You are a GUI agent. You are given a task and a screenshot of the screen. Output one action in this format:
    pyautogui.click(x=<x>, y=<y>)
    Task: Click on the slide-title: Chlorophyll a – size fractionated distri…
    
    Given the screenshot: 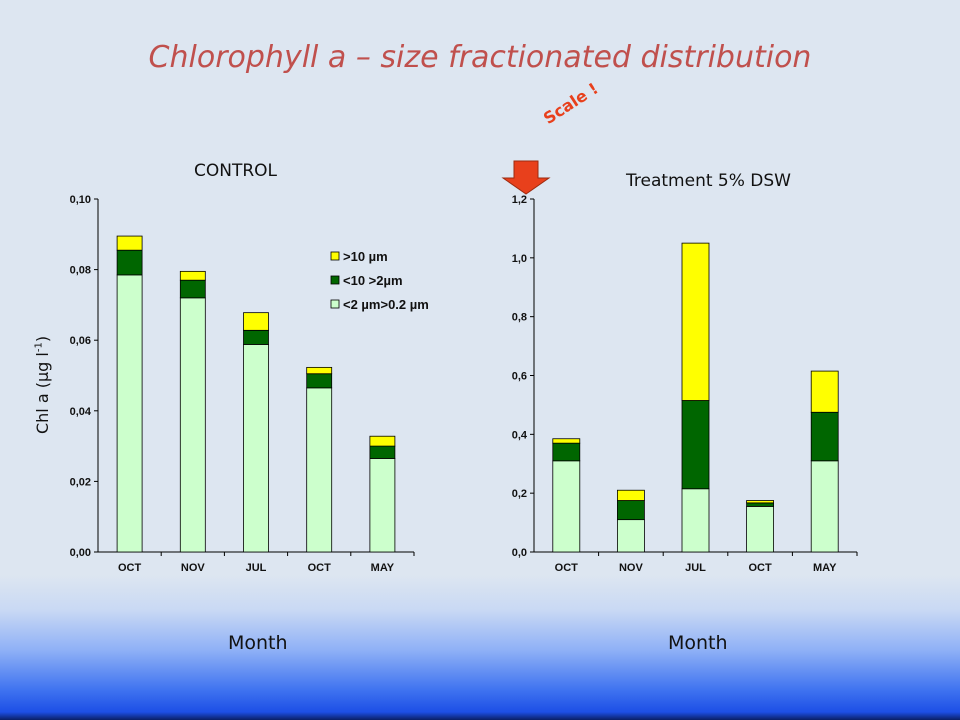 What is the action you would take?
    pyautogui.click(x=480, y=57)
    